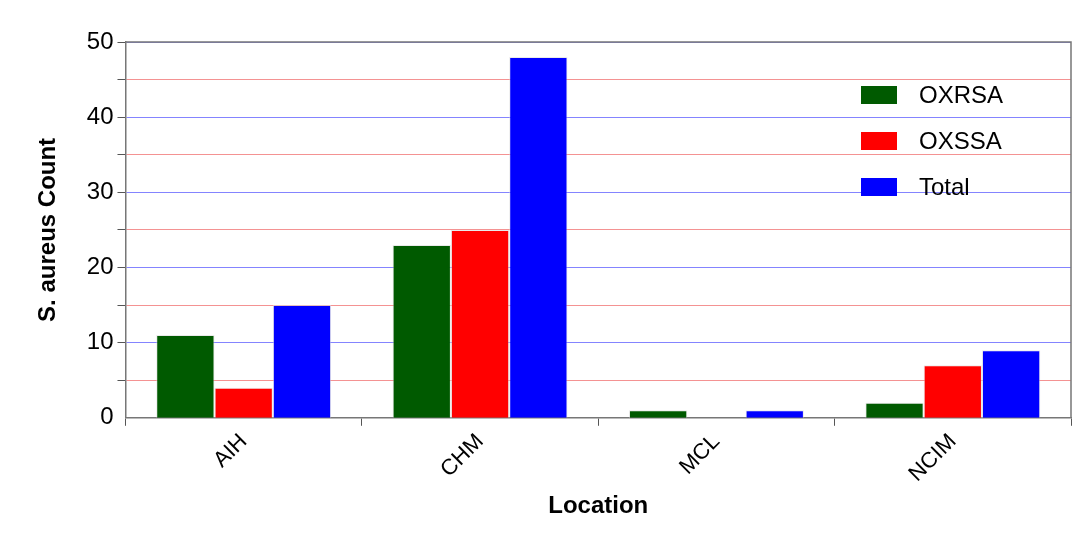  I want to click on y-tick-label: 50, so click(100, 40).